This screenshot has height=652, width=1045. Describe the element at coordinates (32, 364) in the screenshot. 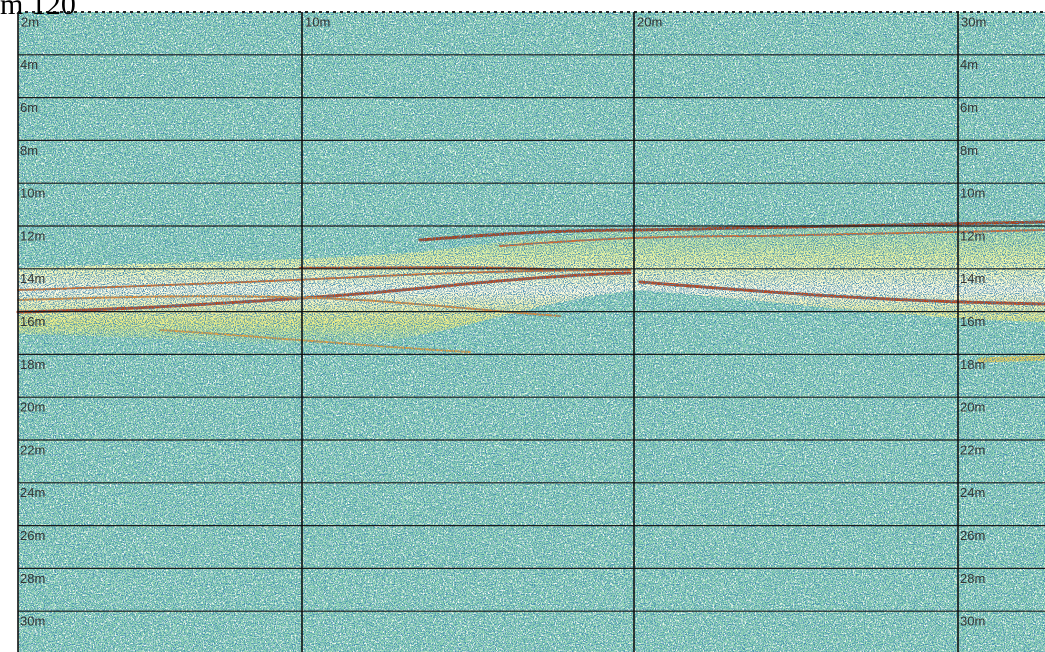

I see `depth-label: 18m` at that location.